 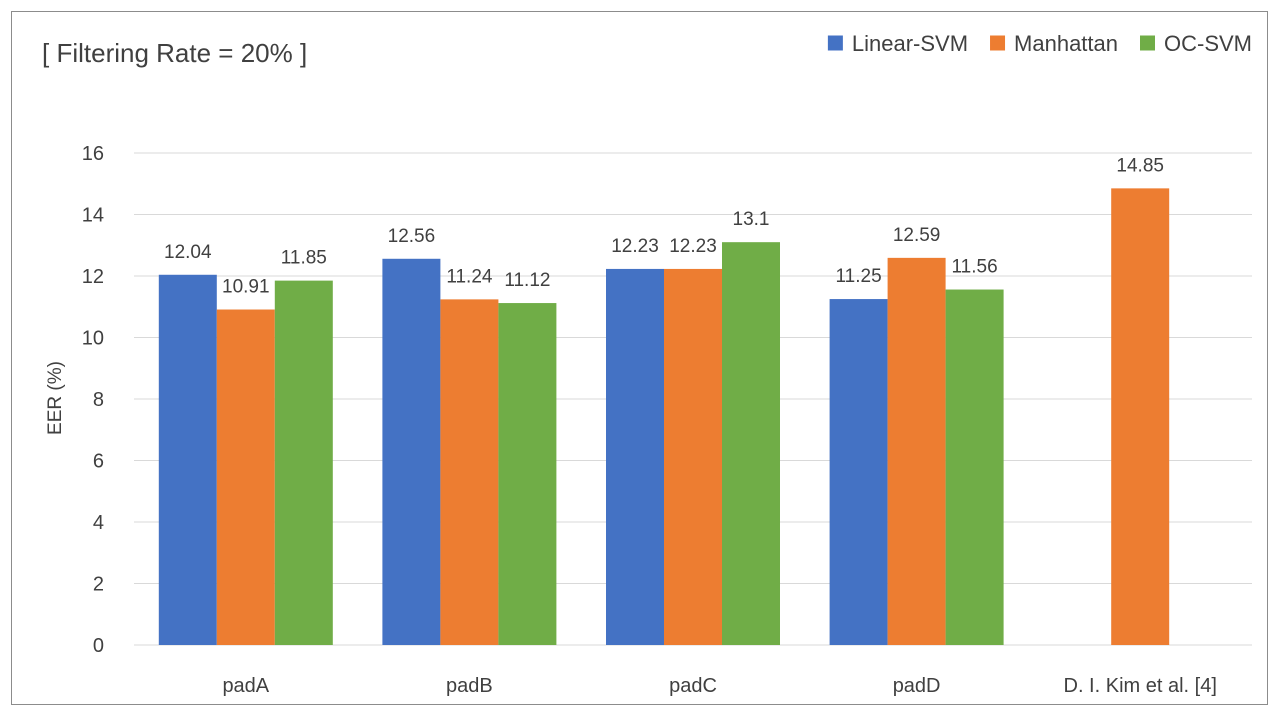 I want to click on data-label-padc-linear-svm: 12.23, so click(x=635, y=246).